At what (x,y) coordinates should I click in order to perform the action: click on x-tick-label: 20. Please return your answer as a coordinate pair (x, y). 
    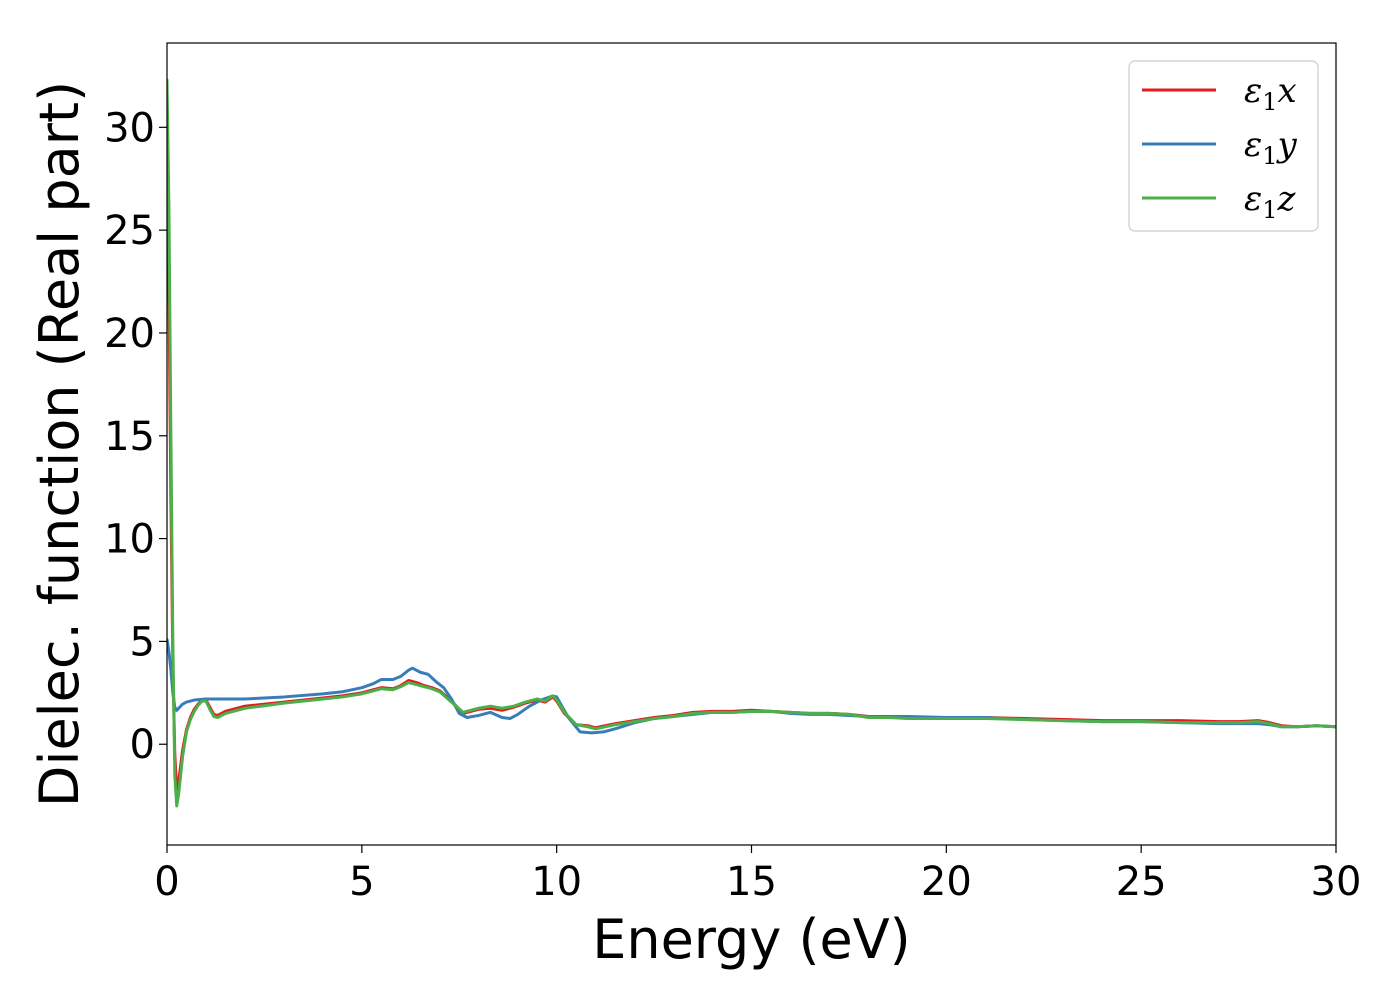
    Looking at the image, I should click on (946, 882).